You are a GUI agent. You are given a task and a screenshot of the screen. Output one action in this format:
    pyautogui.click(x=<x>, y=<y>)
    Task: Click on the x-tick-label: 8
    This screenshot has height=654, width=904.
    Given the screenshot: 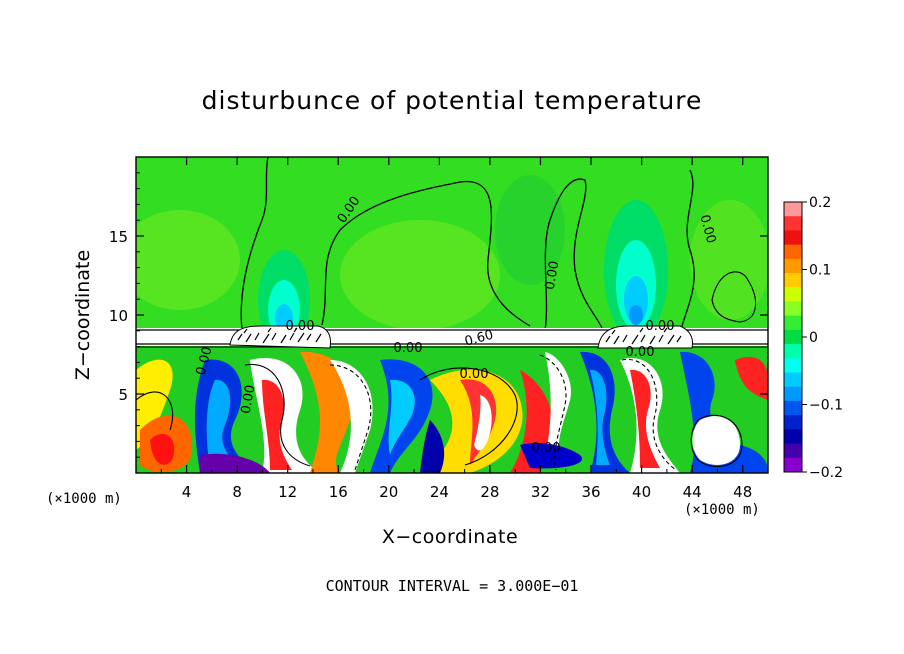 What is the action you would take?
    pyautogui.click(x=237, y=492)
    